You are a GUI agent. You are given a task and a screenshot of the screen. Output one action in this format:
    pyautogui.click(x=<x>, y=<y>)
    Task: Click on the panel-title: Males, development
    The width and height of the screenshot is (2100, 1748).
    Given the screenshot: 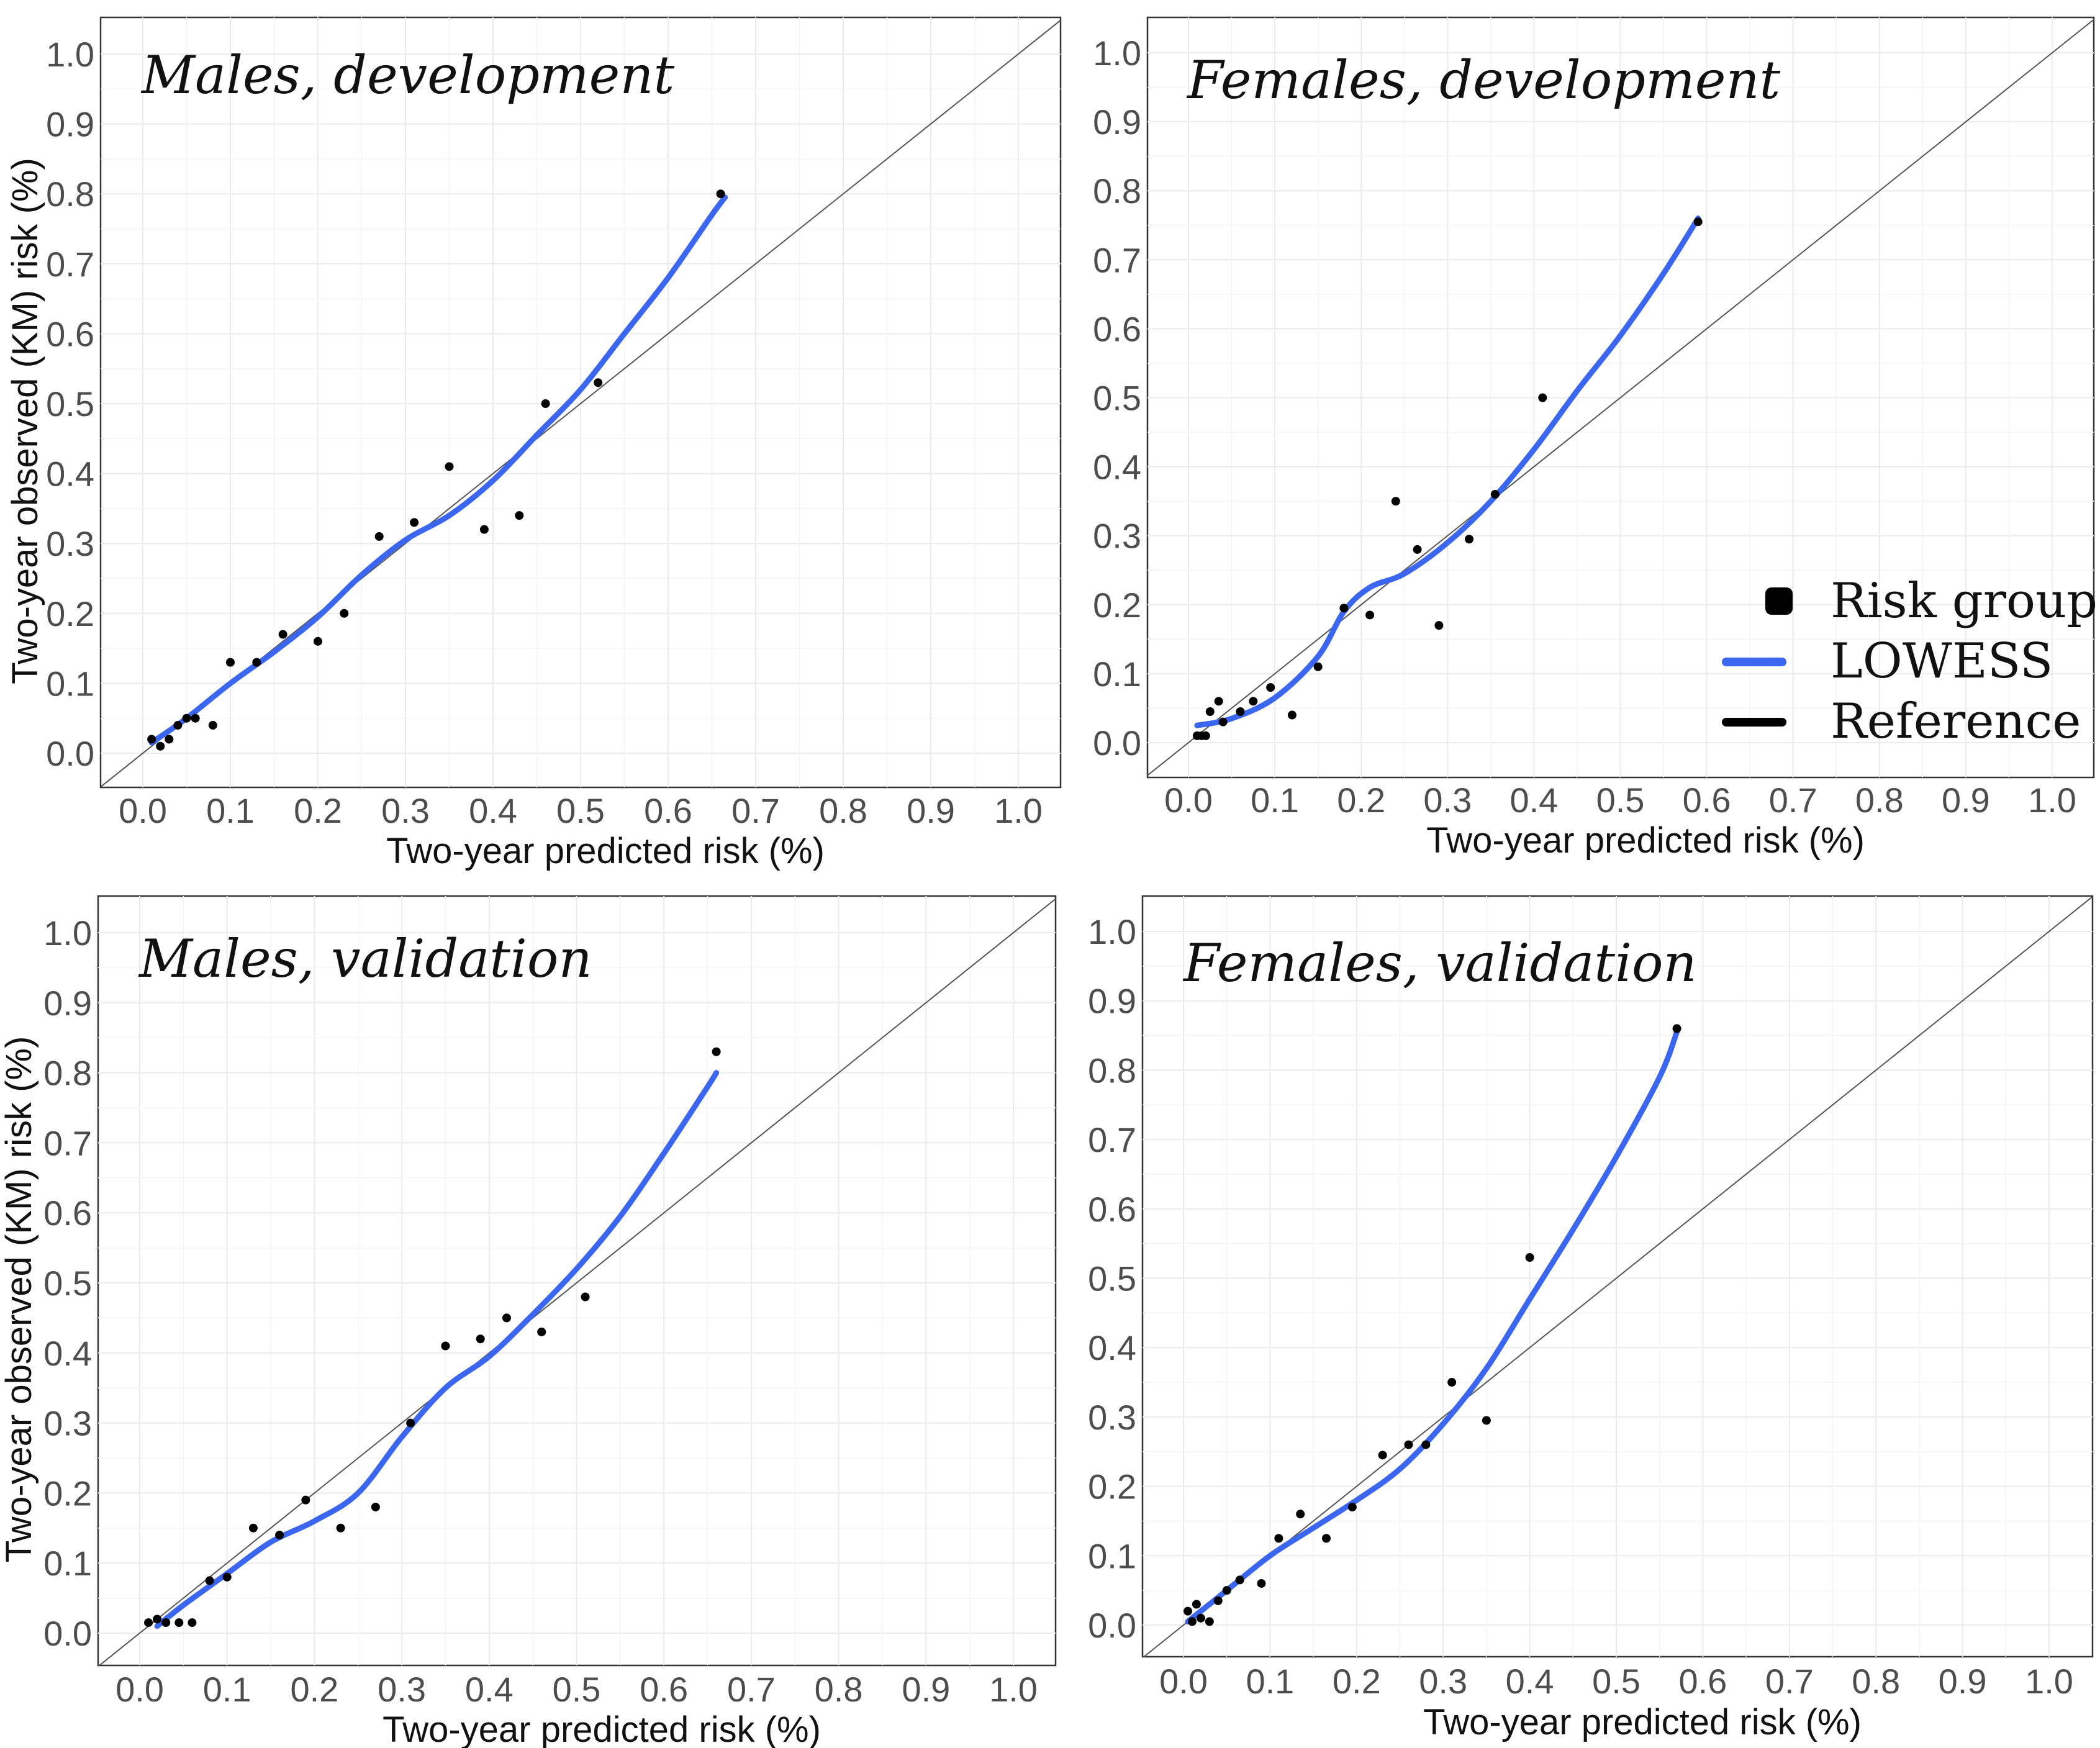 What is the action you would take?
    pyautogui.click(x=407, y=75)
    